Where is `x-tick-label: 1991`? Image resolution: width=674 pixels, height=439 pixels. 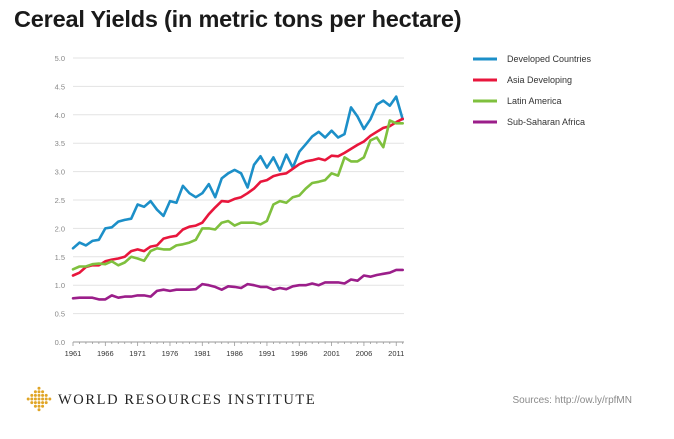 x-tick-label: 1991 is located at coordinates (267, 353).